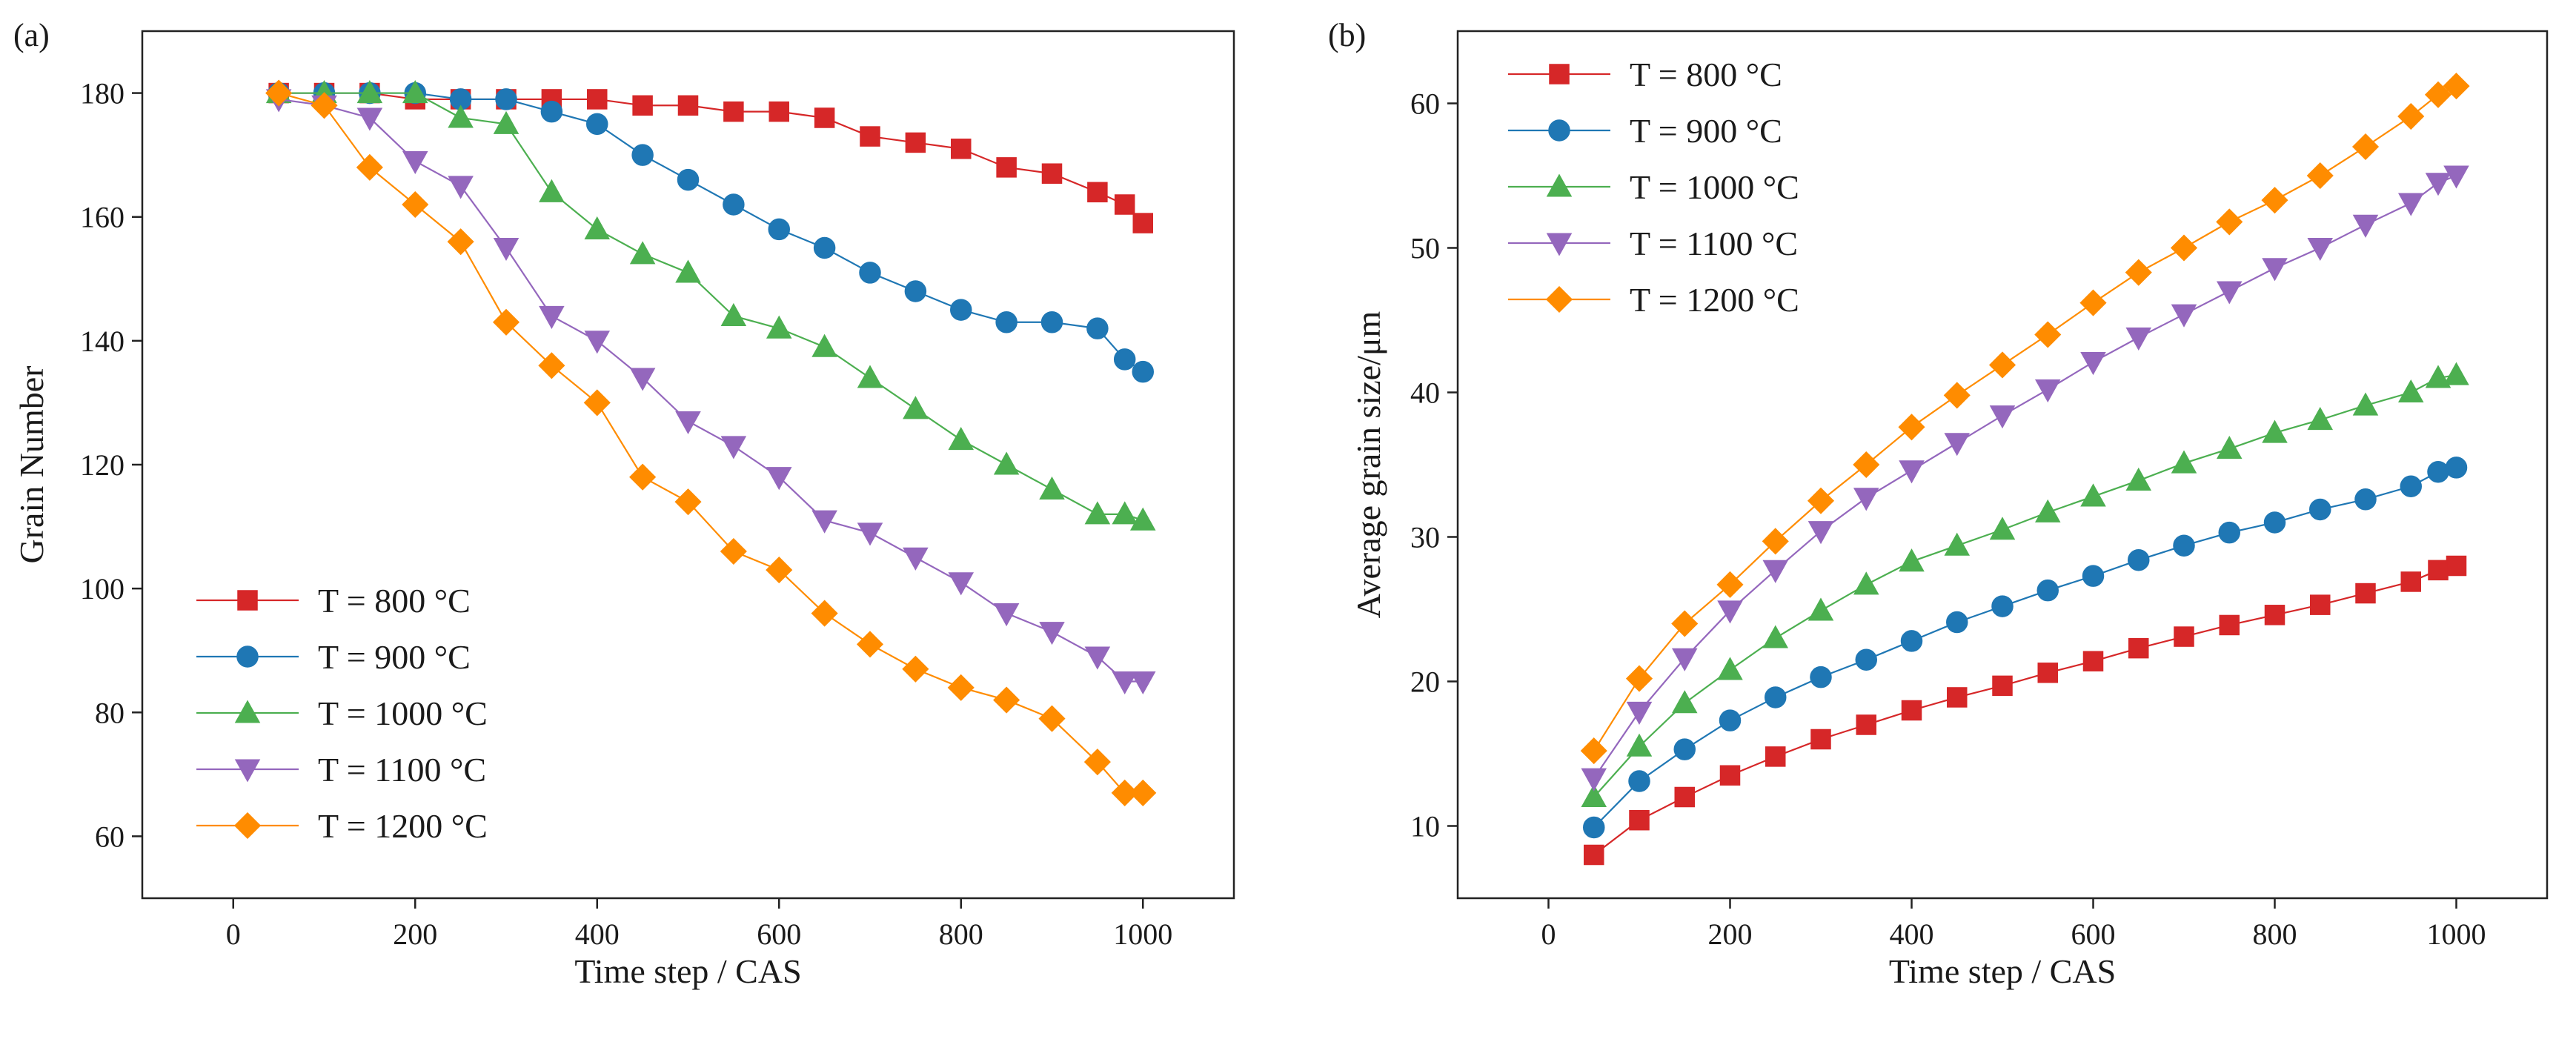 The height and width of the screenshot is (1062, 2576). What do you see at coordinates (394, 657) in the screenshot?
I see `chart-a-legend-label: T = 900 °C` at bounding box center [394, 657].